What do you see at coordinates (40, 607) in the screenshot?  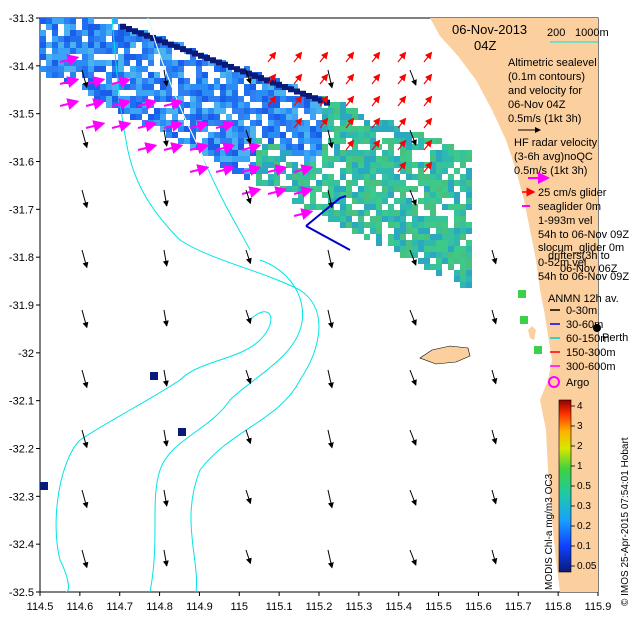 I see `x-tick-label: 114.5` at bounding box center [40, 607].